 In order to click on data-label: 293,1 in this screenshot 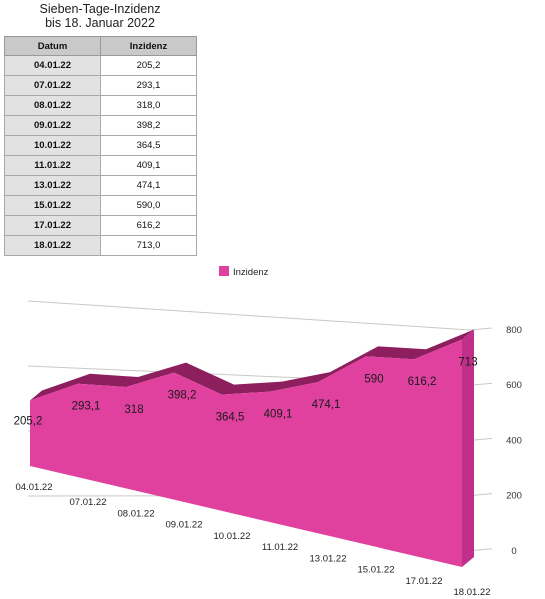, I will do `click(86, 407)`.